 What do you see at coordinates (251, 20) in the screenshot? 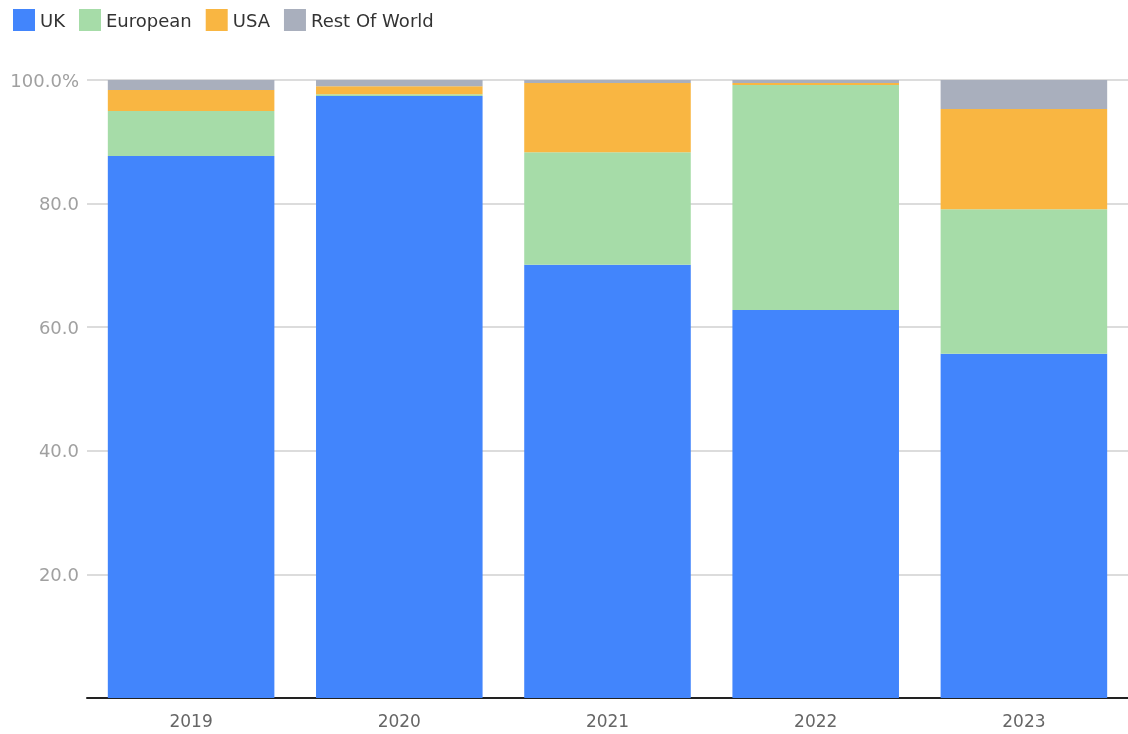
I see `legend-label: USA` at bounding box center [251, 20].